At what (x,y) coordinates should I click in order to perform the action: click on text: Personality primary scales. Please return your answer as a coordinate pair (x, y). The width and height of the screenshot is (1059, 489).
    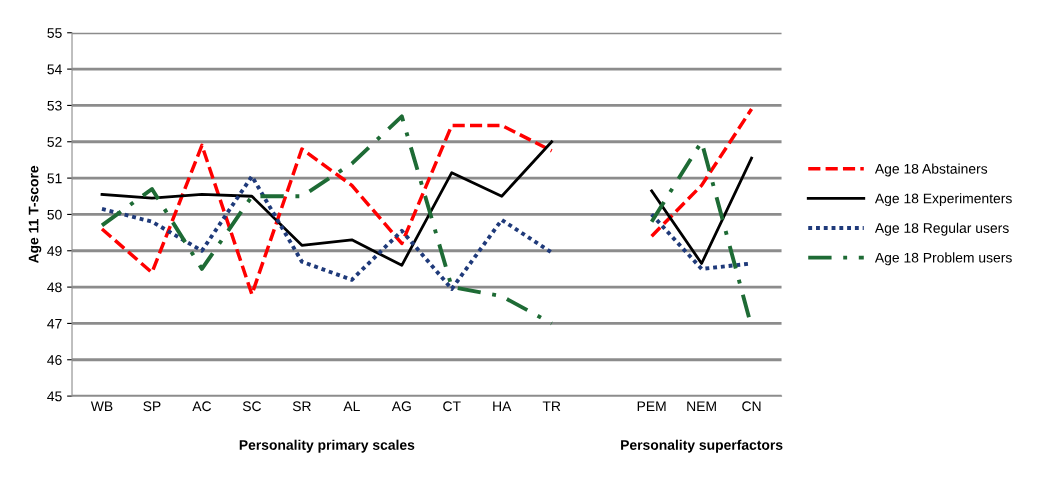
    Looking at the image, I should click on (327, 446).